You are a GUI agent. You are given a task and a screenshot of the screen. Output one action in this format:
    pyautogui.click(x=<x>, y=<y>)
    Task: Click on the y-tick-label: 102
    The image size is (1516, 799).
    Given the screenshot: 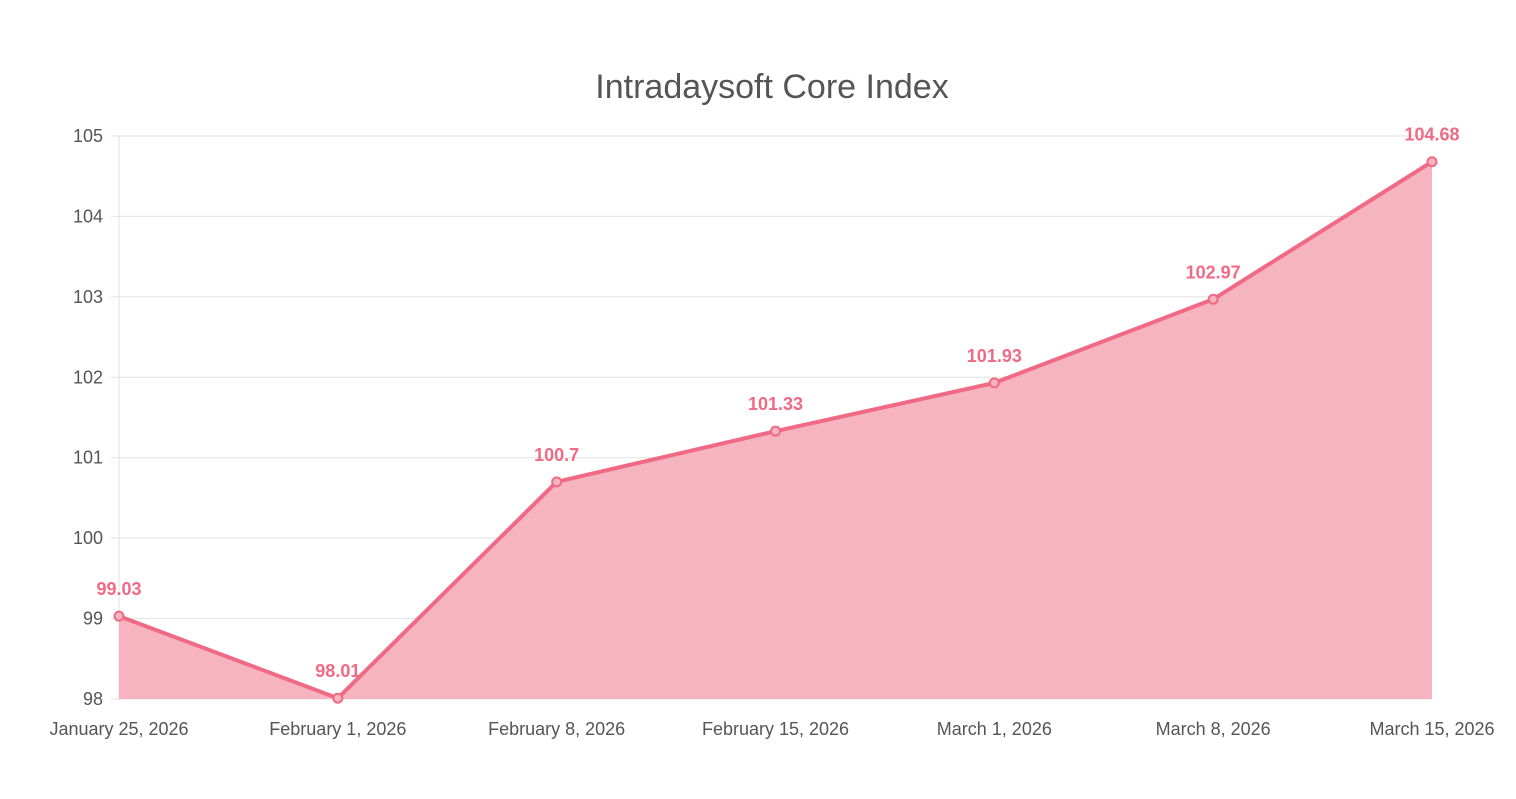 What is the action you would take?
    pyautogui.click(x=88, y=377)
    